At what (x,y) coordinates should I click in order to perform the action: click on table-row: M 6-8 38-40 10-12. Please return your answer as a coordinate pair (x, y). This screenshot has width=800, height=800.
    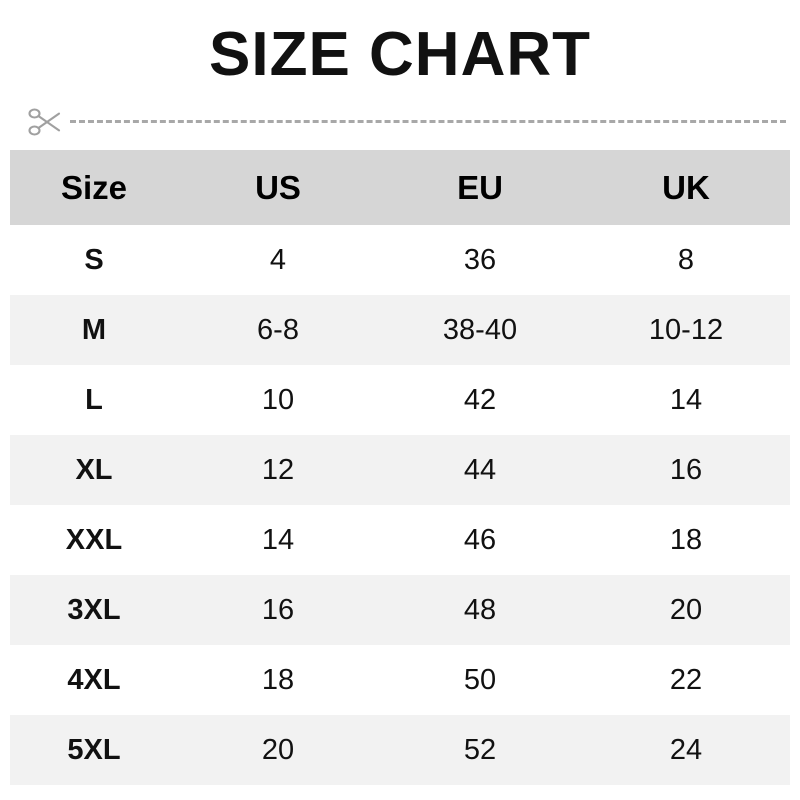
    Looking at the image, I should click on (400, 330).